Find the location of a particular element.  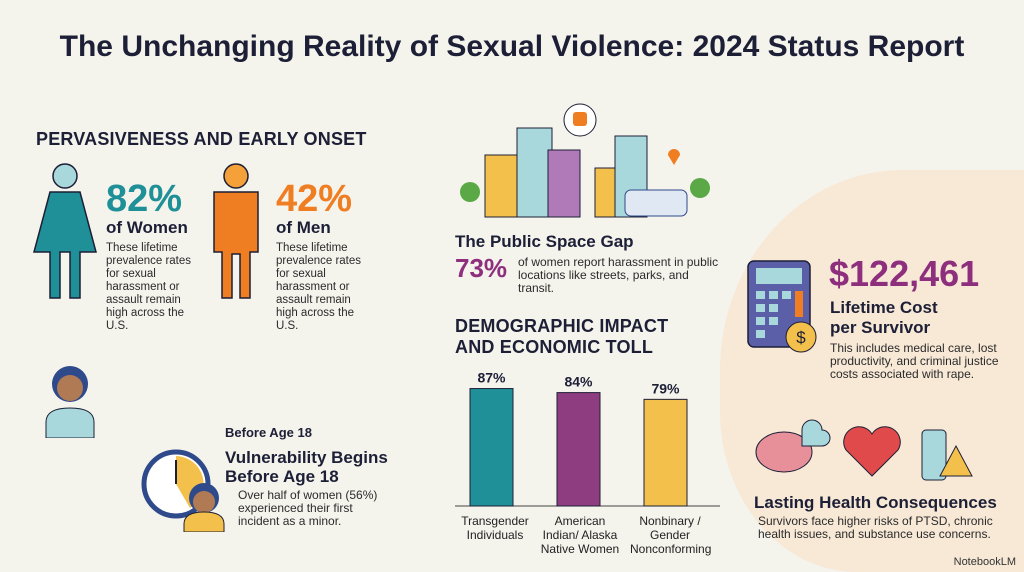

city-transit-illustration is located at coordinates (585, 160).